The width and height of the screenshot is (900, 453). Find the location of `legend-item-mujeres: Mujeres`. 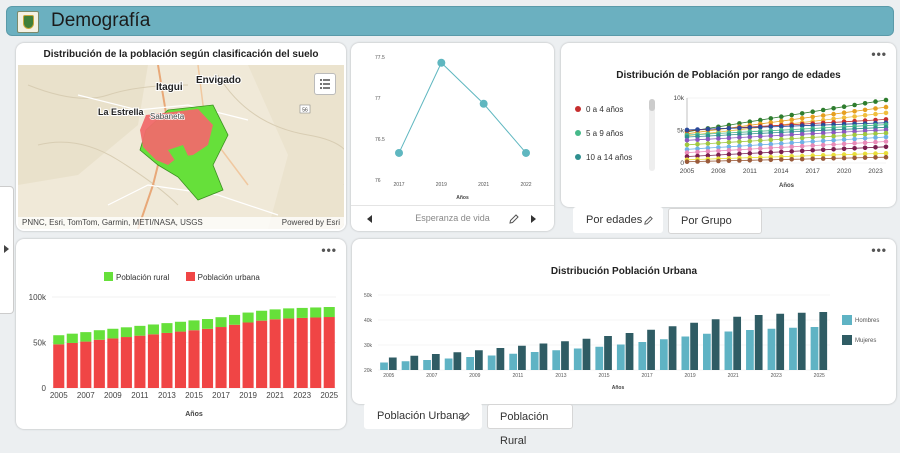

legend-item-mujeres: Mujeres is located at coordinates (860, 345).